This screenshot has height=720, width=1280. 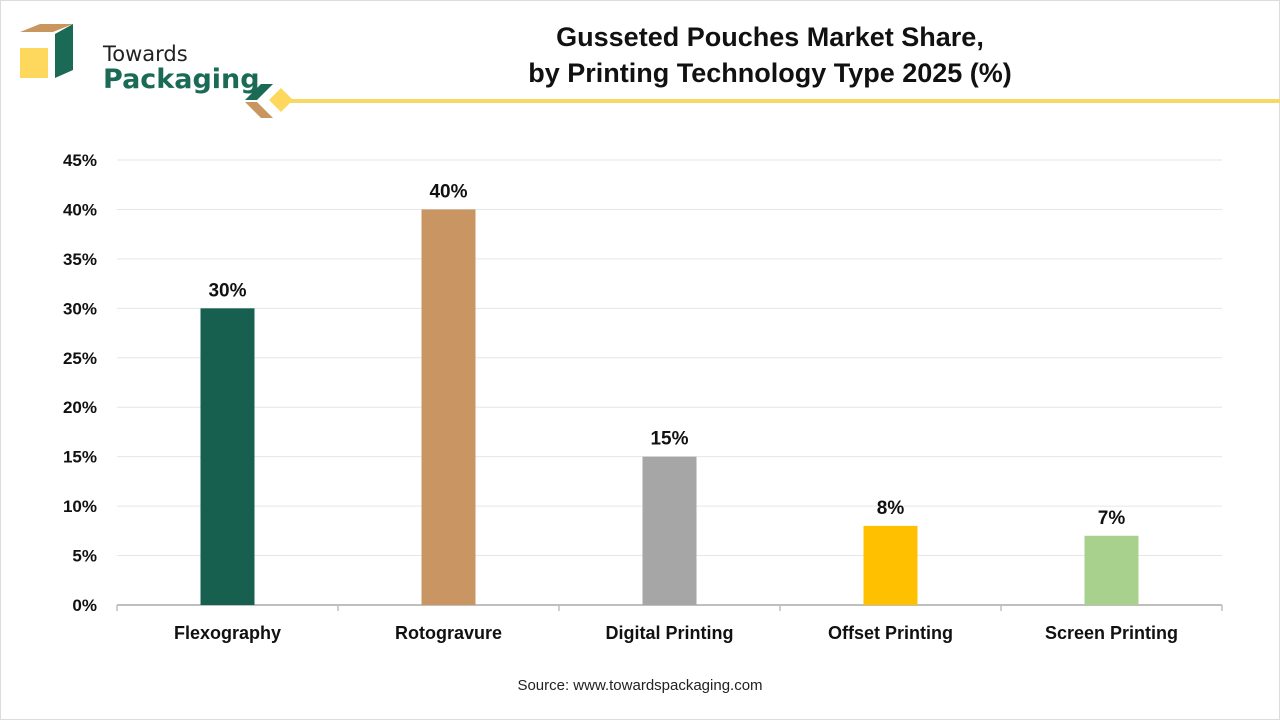 I want to click on y-tick-label: 5%, so click(x=84, y=556).